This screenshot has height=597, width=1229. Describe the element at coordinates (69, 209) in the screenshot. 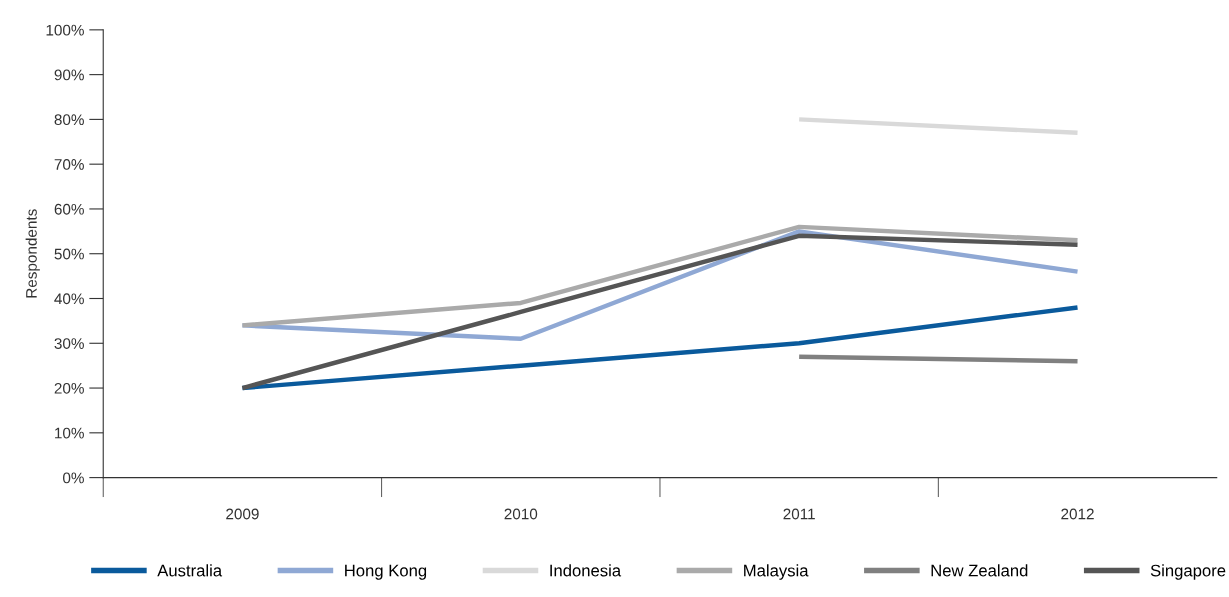

I see `y-tick-label: 60%` at that location.